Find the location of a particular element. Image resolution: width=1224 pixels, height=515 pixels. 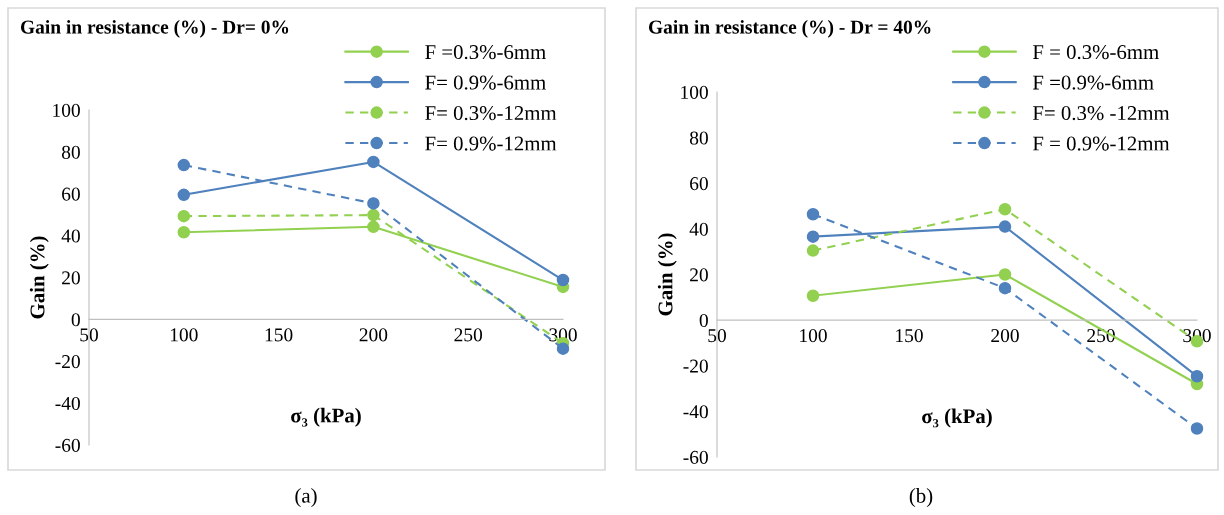

legend-label: F= 0.3%-12mm is located at coordinates (491, 113).